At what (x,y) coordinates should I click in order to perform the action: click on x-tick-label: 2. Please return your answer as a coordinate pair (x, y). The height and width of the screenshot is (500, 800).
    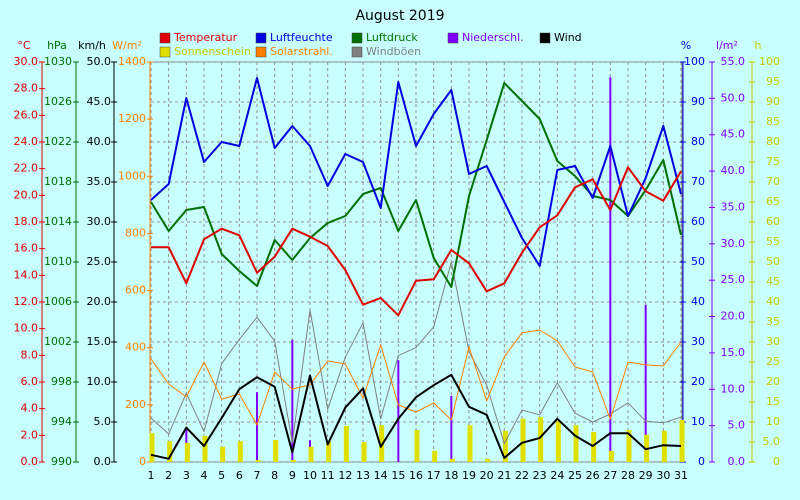
    Looking at the image, I should click on (168, 475).